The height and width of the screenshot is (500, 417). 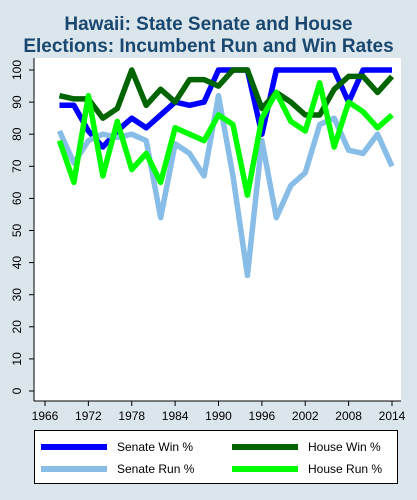 What do you see at coordinates (345, 469) in the screenshot?
I see `legend-label: House Run %` at bounding box center [345, 469].